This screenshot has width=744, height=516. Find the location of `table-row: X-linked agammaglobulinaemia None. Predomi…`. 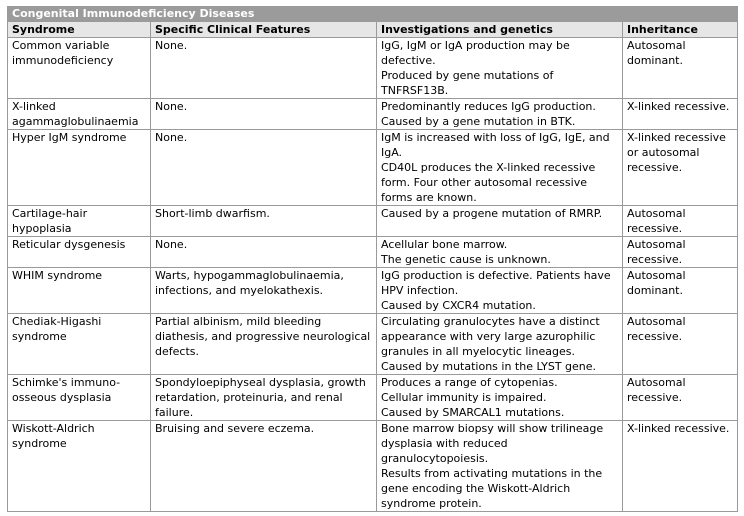

table-row: X-linked agammaglobulinaemia None. Predomi… is located at coordinates (373, 114).